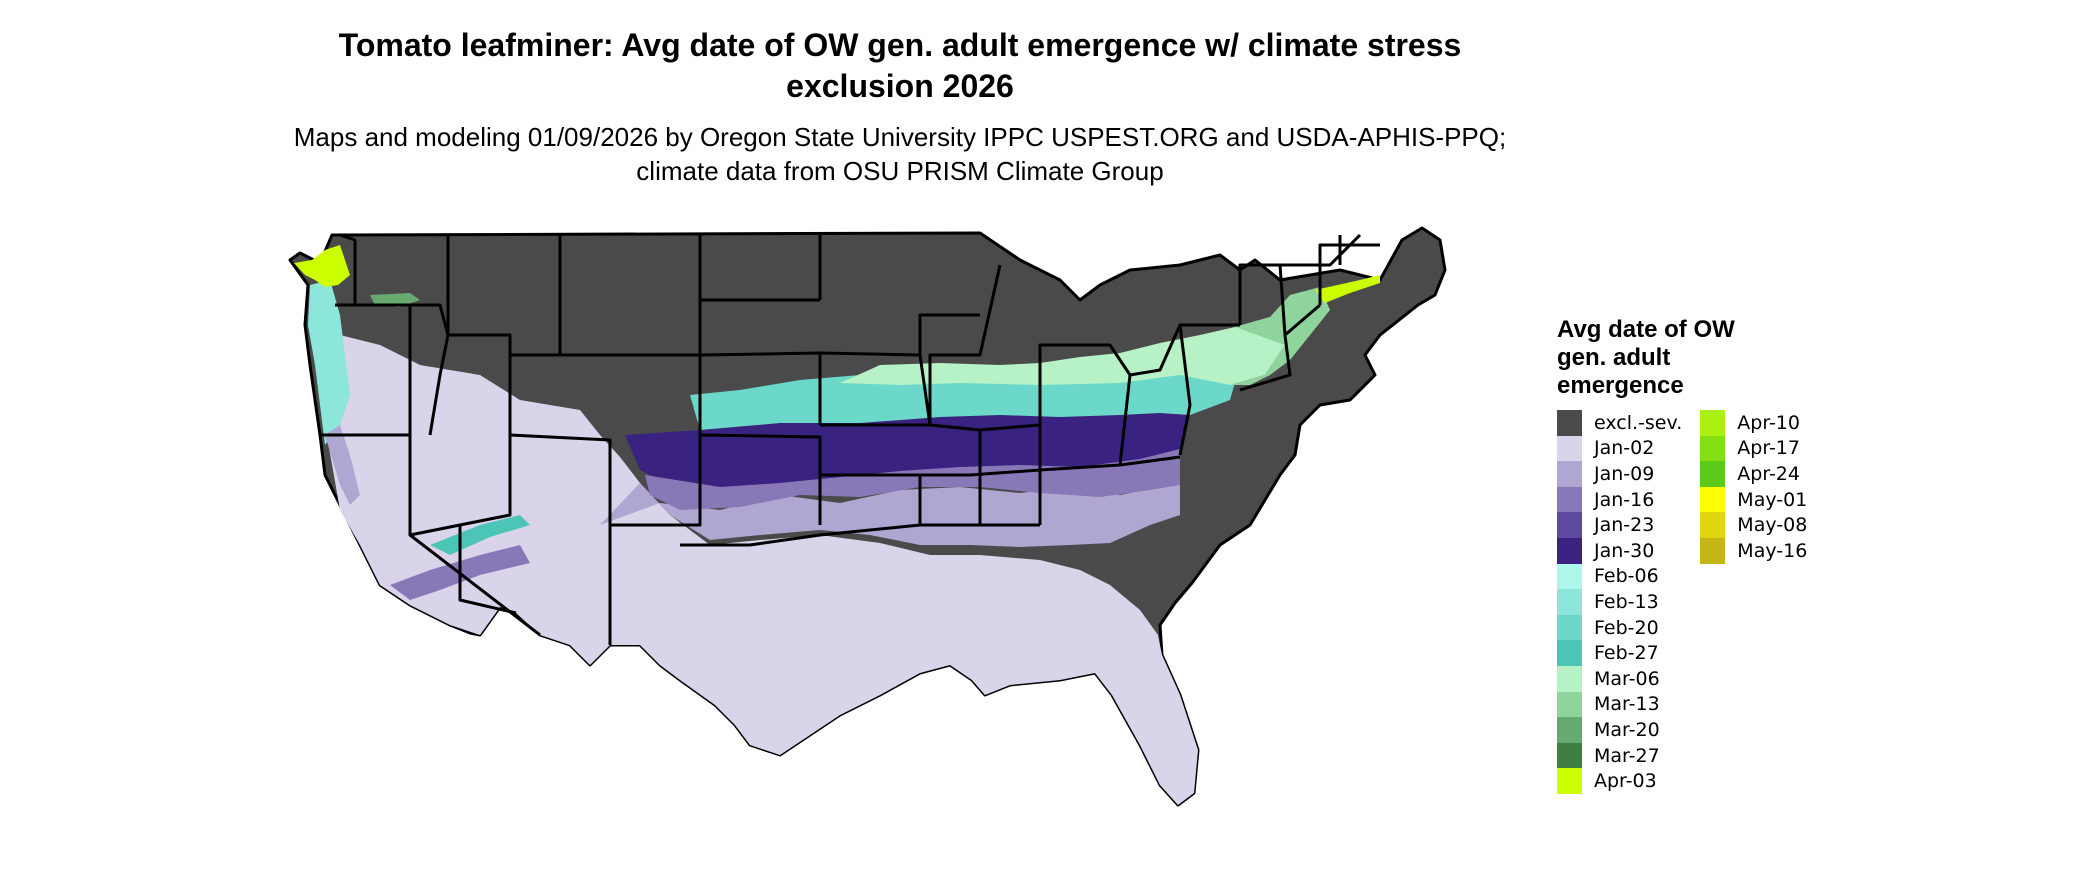 The width and height of the screenshot is (2100, 892). I want to click on legend-item: Jan-09, so click(1619, 474).